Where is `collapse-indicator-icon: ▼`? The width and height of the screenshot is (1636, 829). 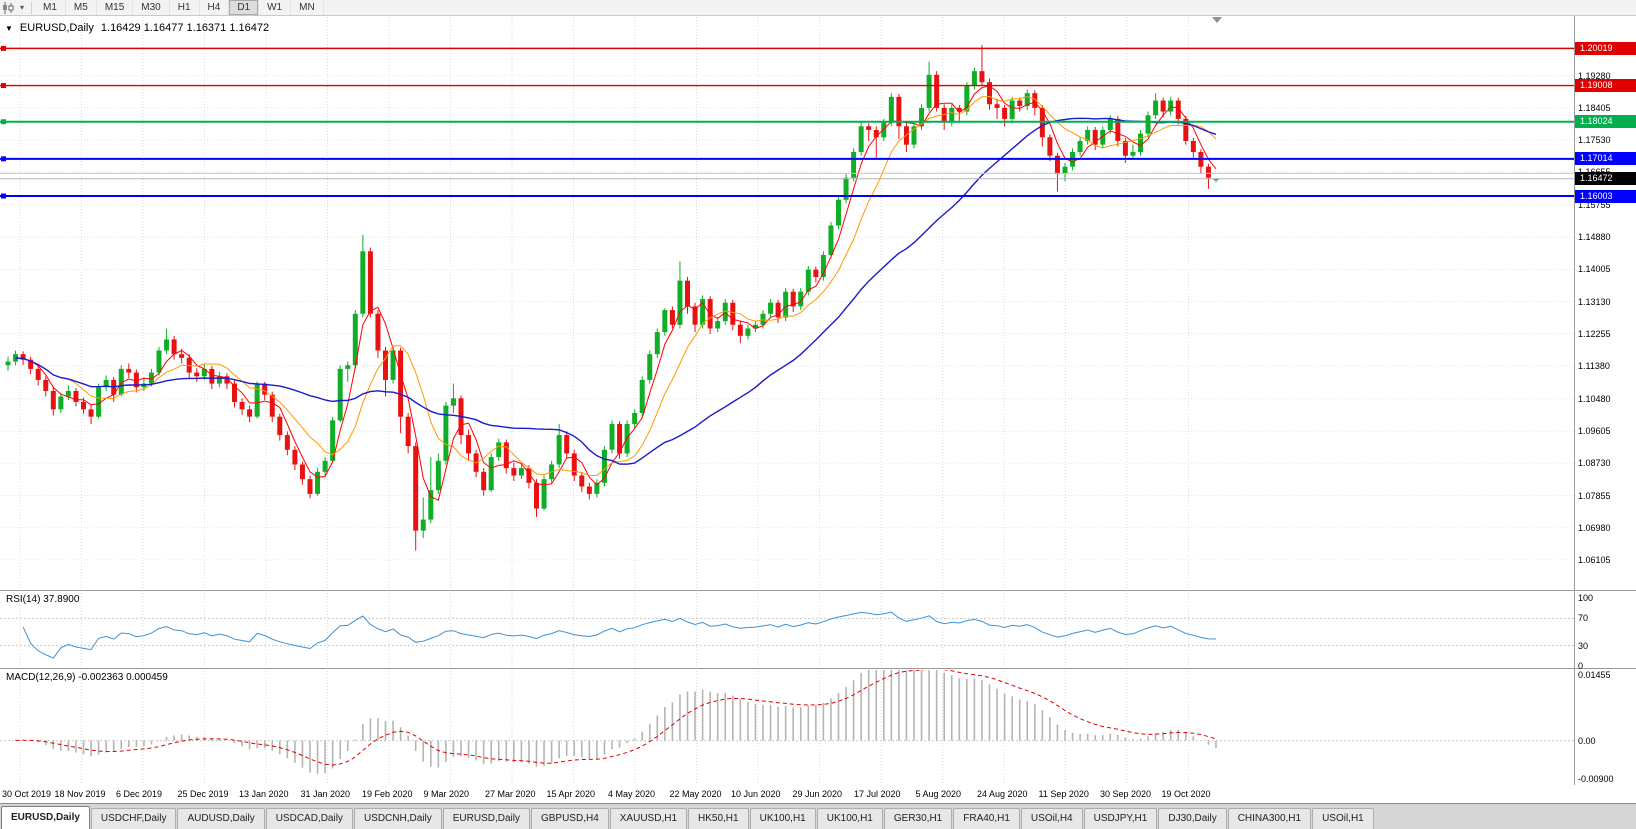 collapse-indicator-icon: ▼ is located at coordinates (9, 28).